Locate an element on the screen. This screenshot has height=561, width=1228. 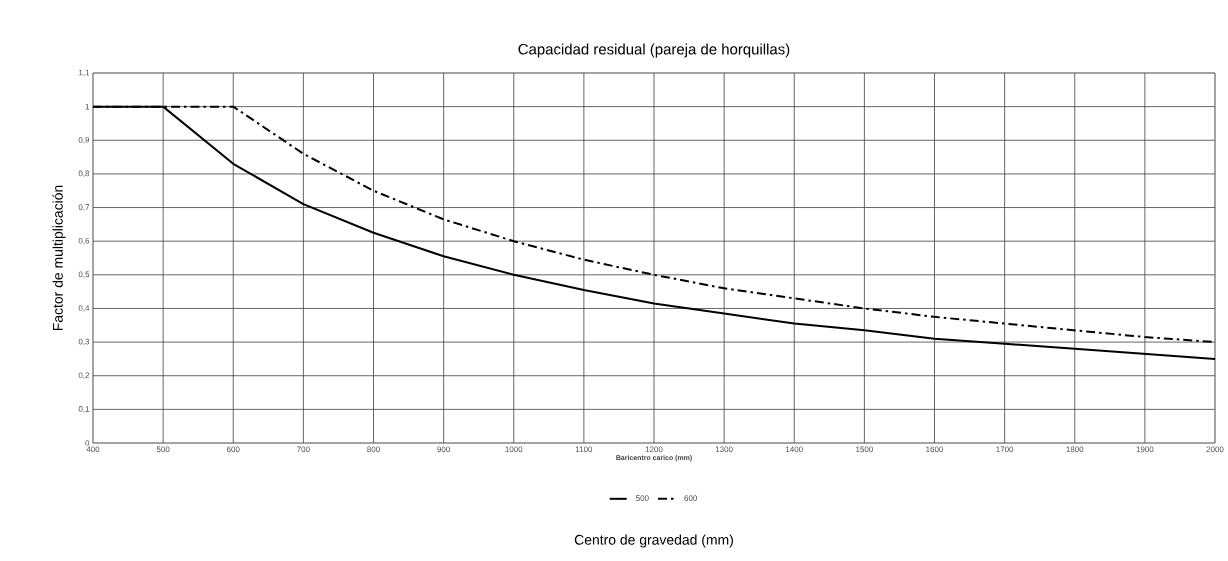
chart-title: Capacidad residual (pareja de horquillas) is located at coordinates (654, 50).